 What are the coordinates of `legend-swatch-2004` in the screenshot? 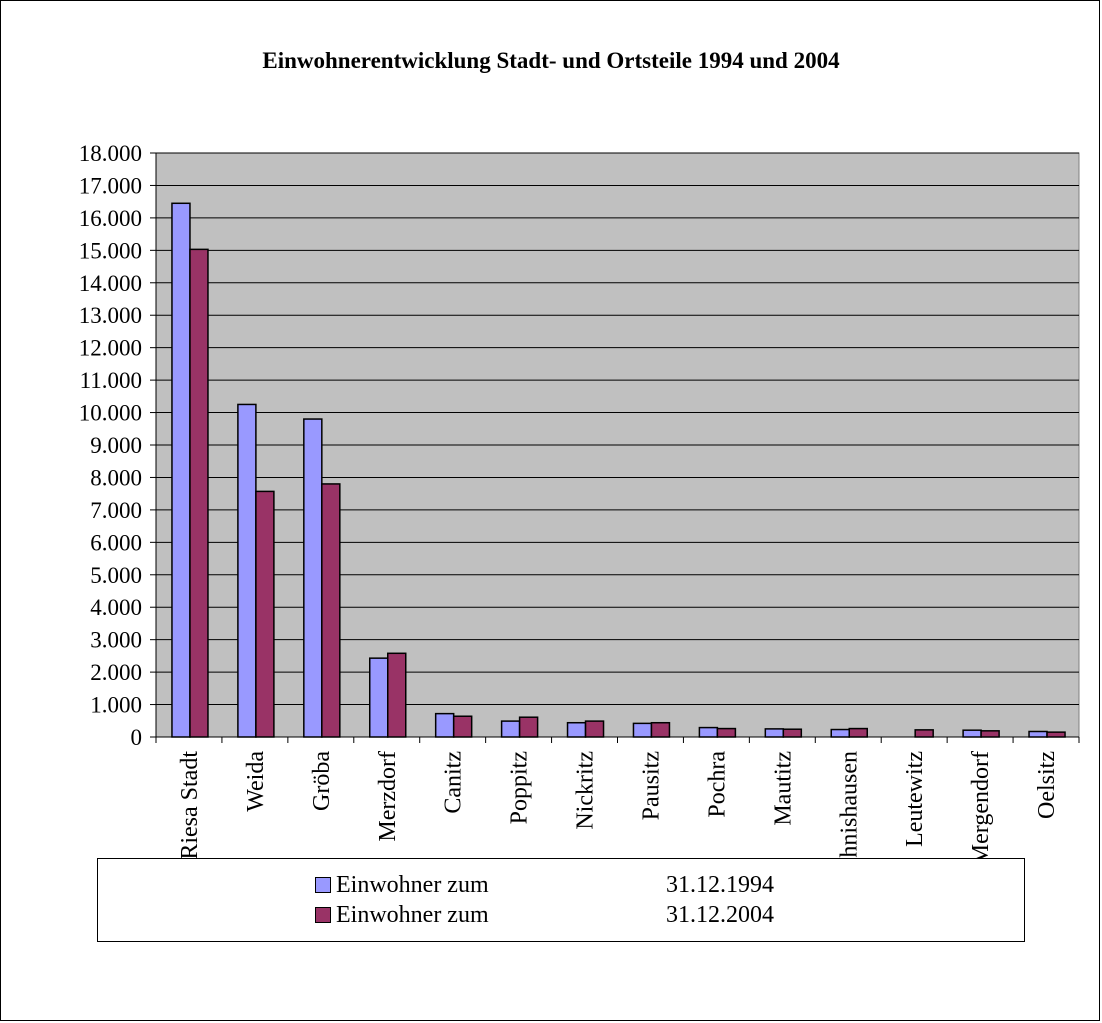 It's located at (323, 915).